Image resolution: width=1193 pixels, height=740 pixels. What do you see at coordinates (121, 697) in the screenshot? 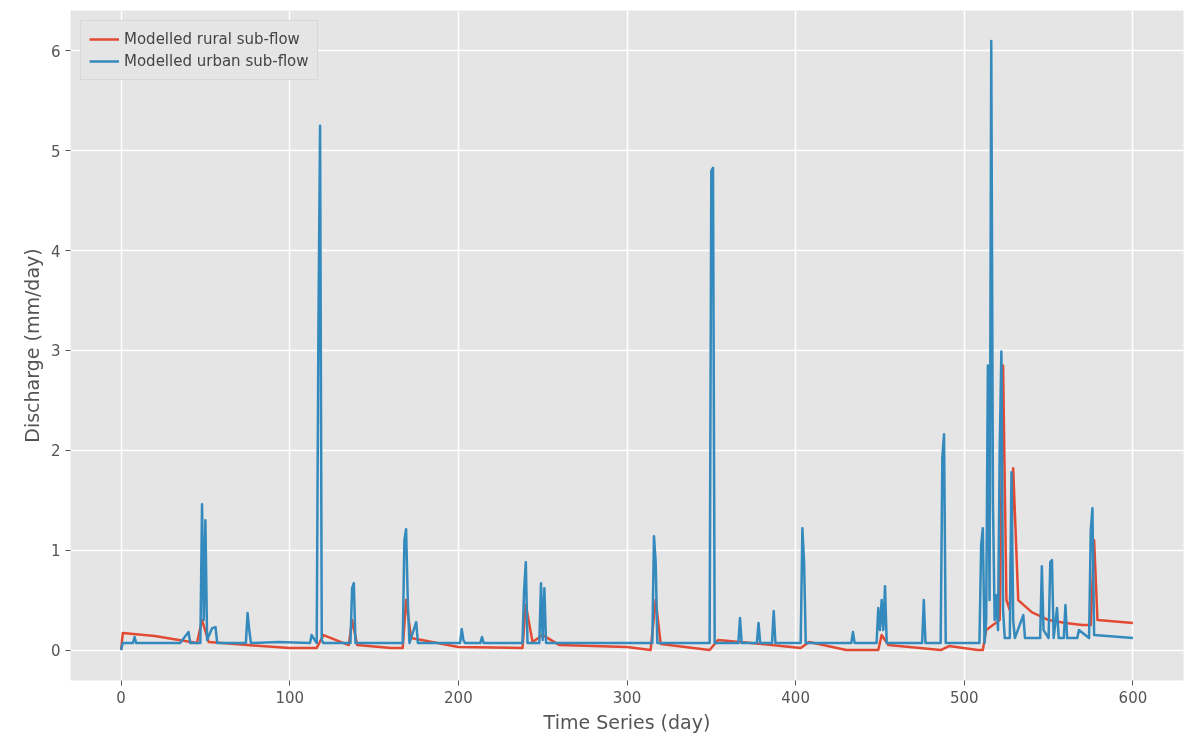
I see `x-tick-label: 0` at bounding box center [121, 697].